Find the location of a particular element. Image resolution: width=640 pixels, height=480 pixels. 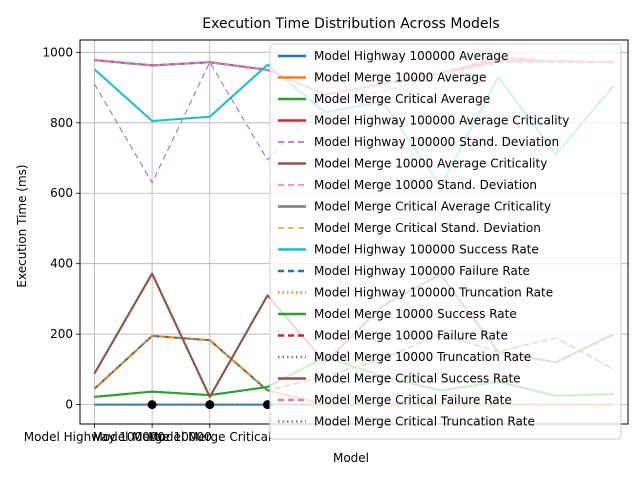

legend-label: Model Merge Critical Truncation Rate is located at coordinates (424, 422).